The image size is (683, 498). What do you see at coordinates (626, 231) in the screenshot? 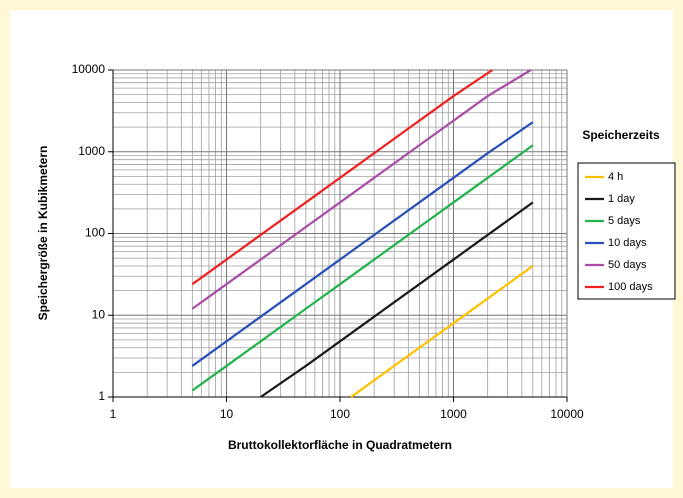
I see `legend-box` at bounding box center [626, 231].